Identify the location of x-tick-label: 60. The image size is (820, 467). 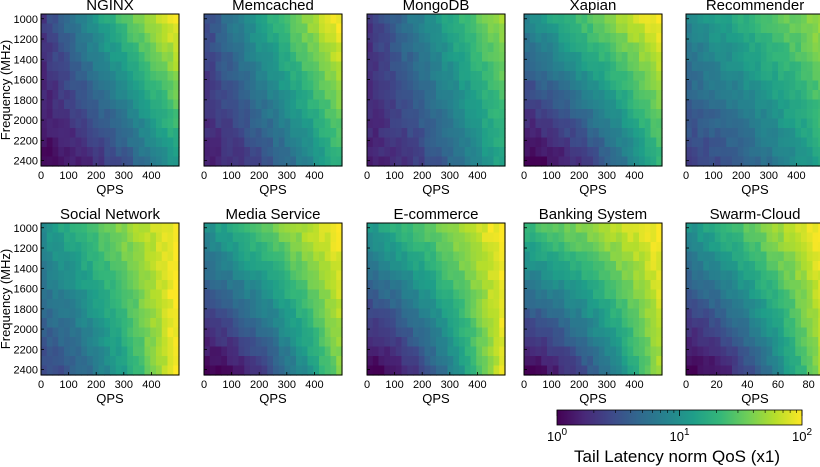
(778, 385).